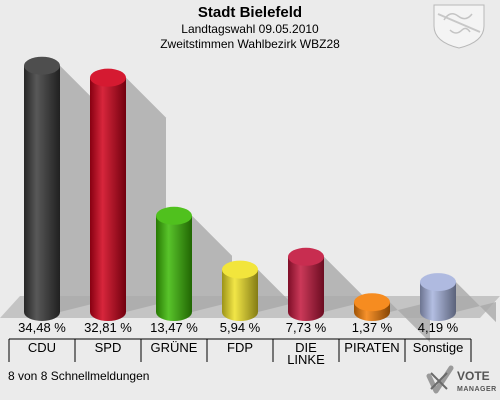 Image resolution: width=500 pixels, height=400 pixels. Describe the element at coordinates (438, 301) in the screenshot. I see `bar-sonstige` at that location.